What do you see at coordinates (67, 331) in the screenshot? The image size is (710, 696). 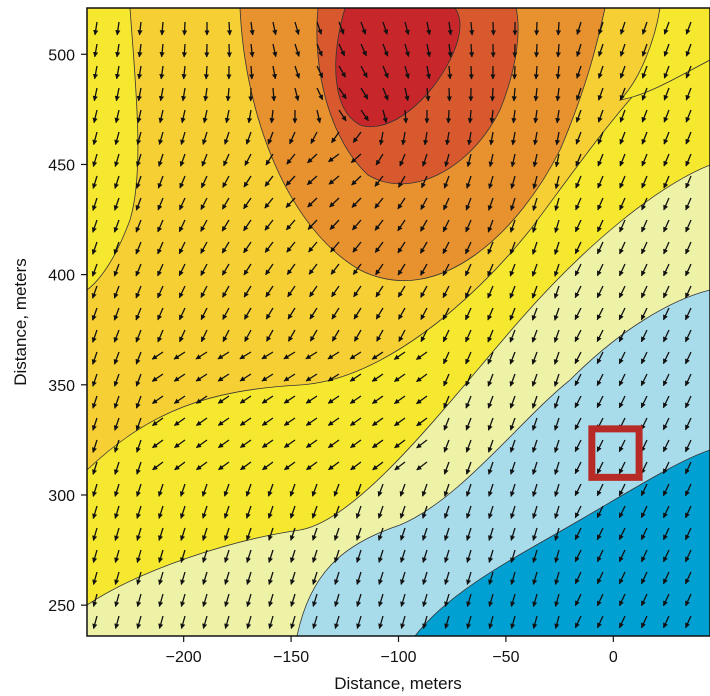 I see `y-axis: 250 300 350 400 450 500` at bounding box center [67, 331].